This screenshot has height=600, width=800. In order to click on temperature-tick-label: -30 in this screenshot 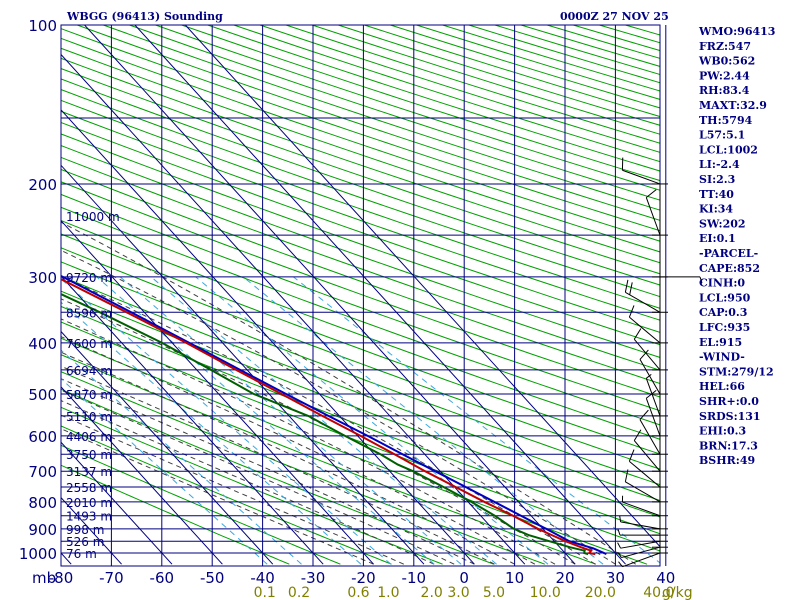, I will do `click(313, 578)`.